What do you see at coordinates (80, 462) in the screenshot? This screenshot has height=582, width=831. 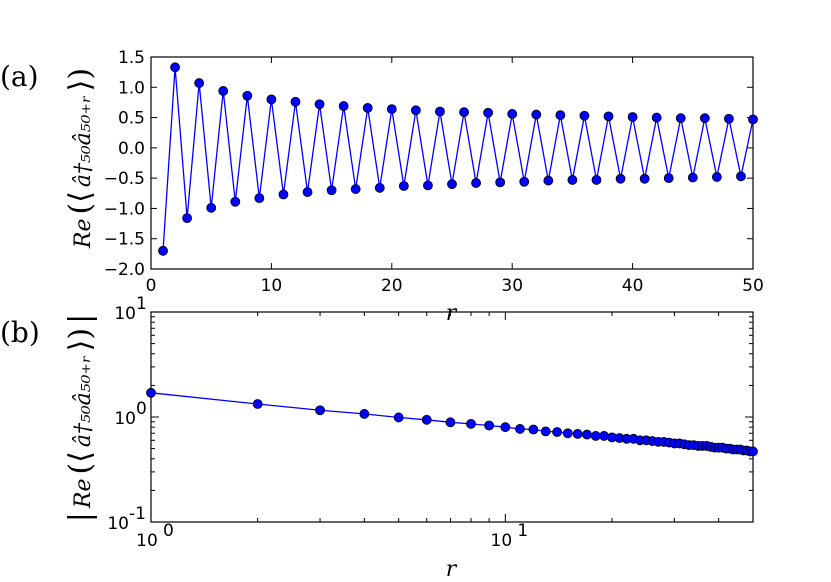 I see `ylabel-b-open: (⟨` at bounding box center [80, 462].